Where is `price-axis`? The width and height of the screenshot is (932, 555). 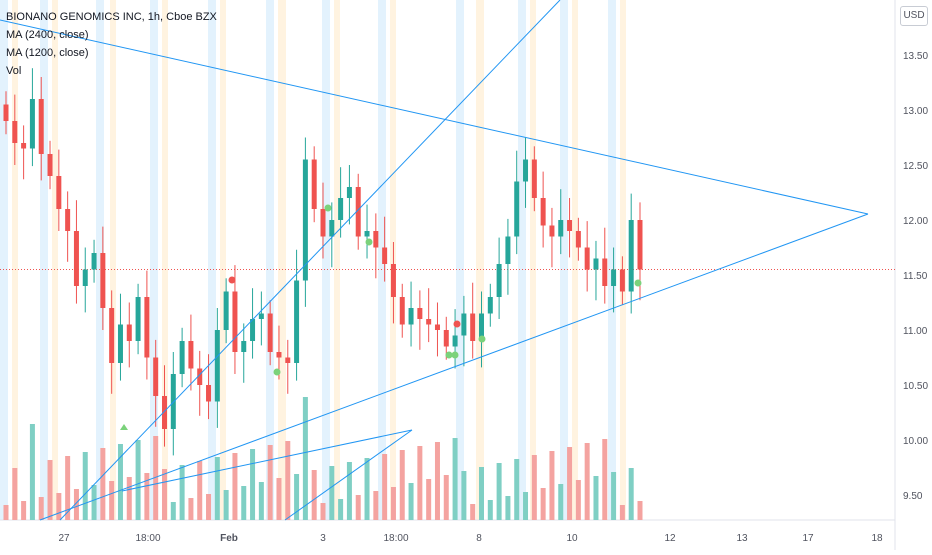
price-axis is located at coordinates (913, 275).